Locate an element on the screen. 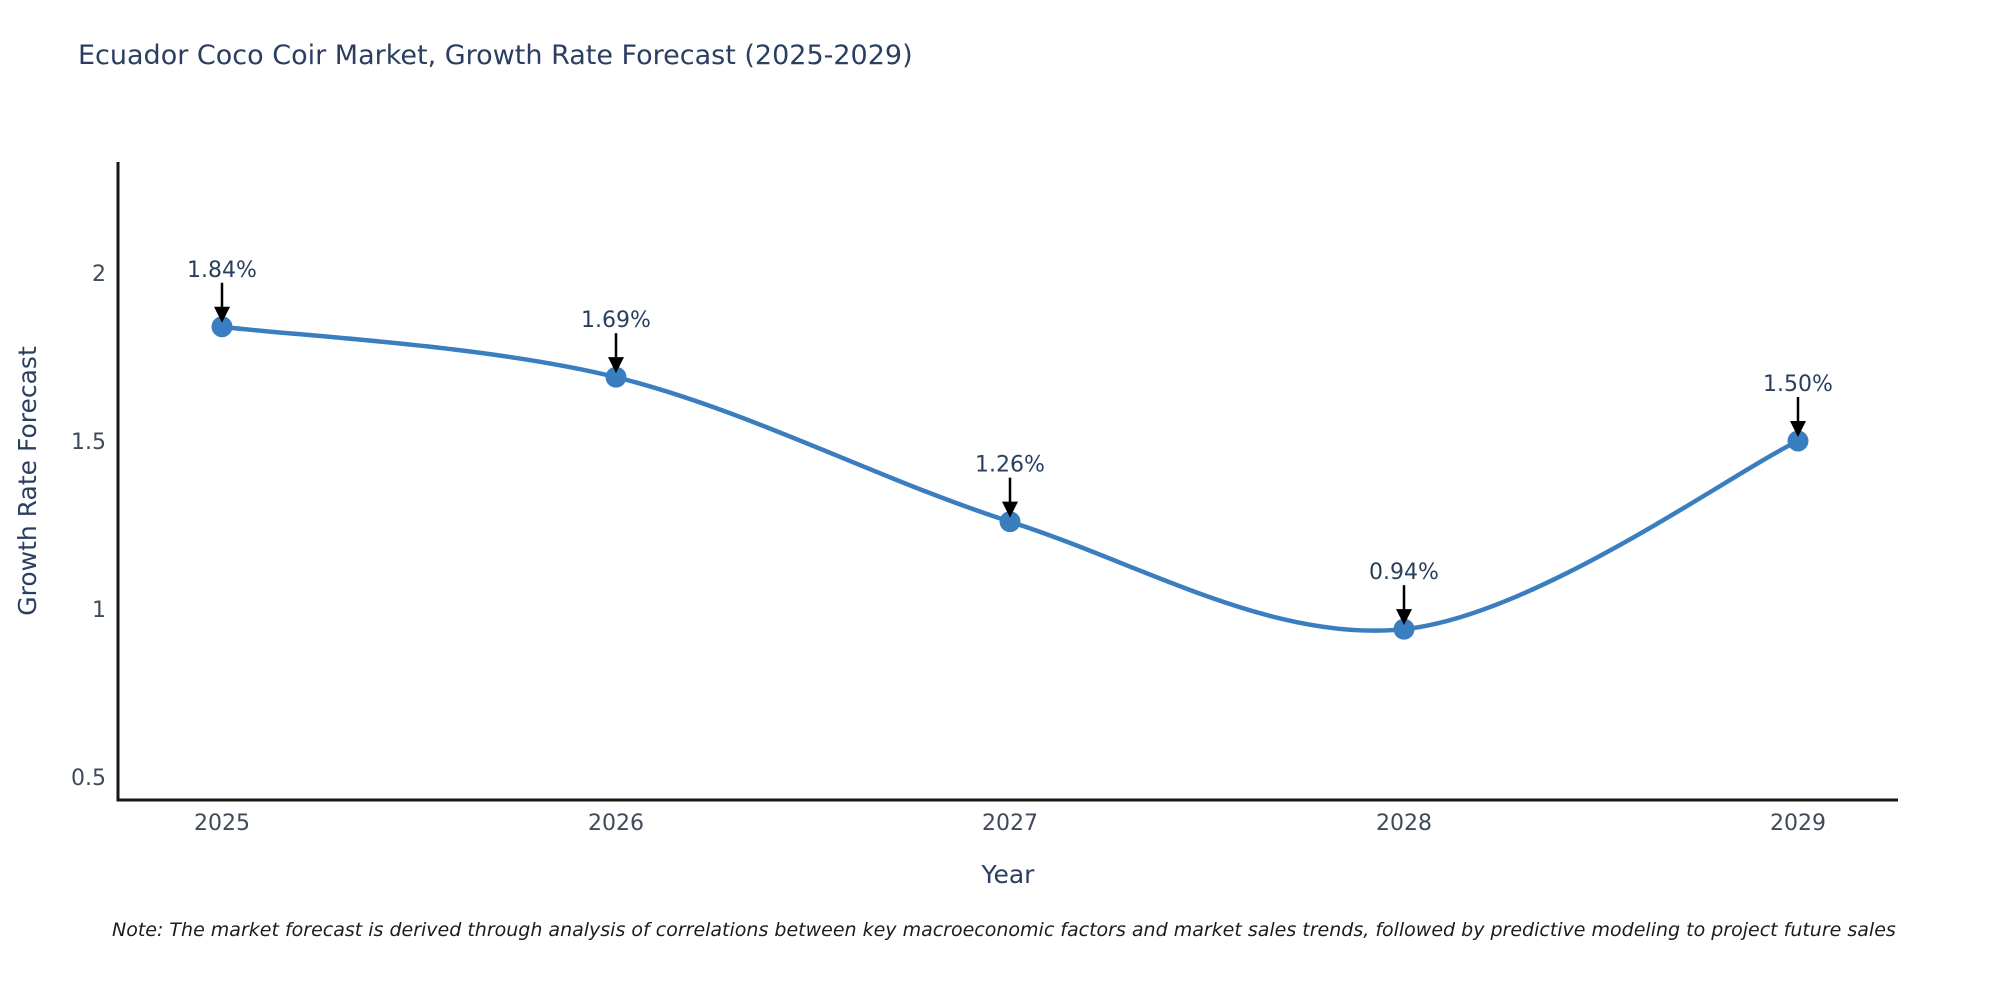  x-tick-label: 2029 is located at coordinates (1798, 823).